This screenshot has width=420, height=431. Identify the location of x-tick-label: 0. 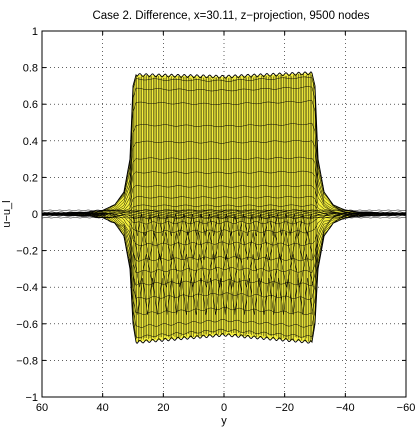
(224, 408).